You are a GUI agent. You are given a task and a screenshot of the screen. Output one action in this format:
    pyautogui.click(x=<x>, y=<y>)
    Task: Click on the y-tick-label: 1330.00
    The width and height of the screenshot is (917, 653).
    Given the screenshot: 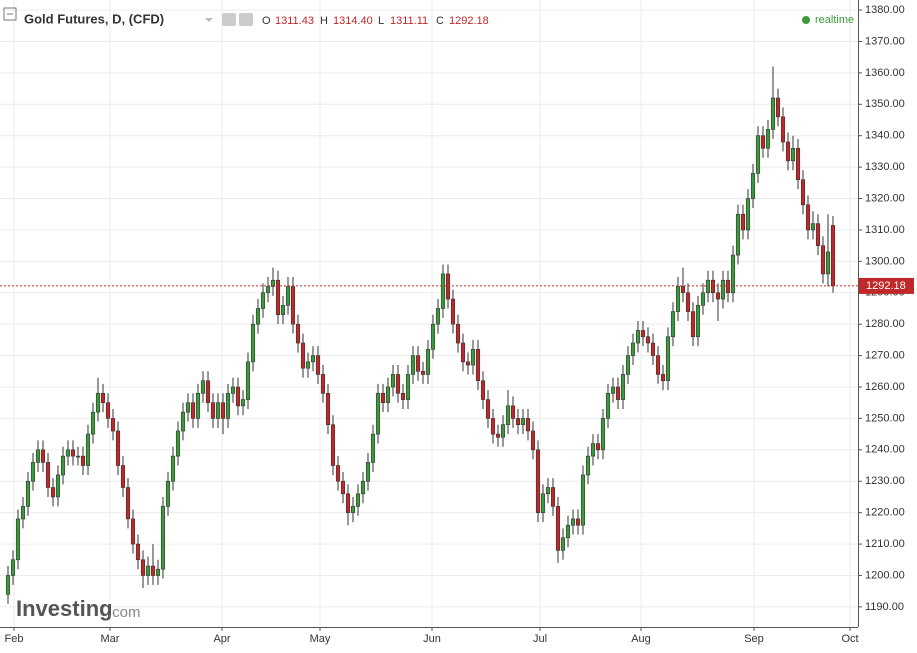 What is the action you would take?
    pyautogui.click(x=885, y=167)
    